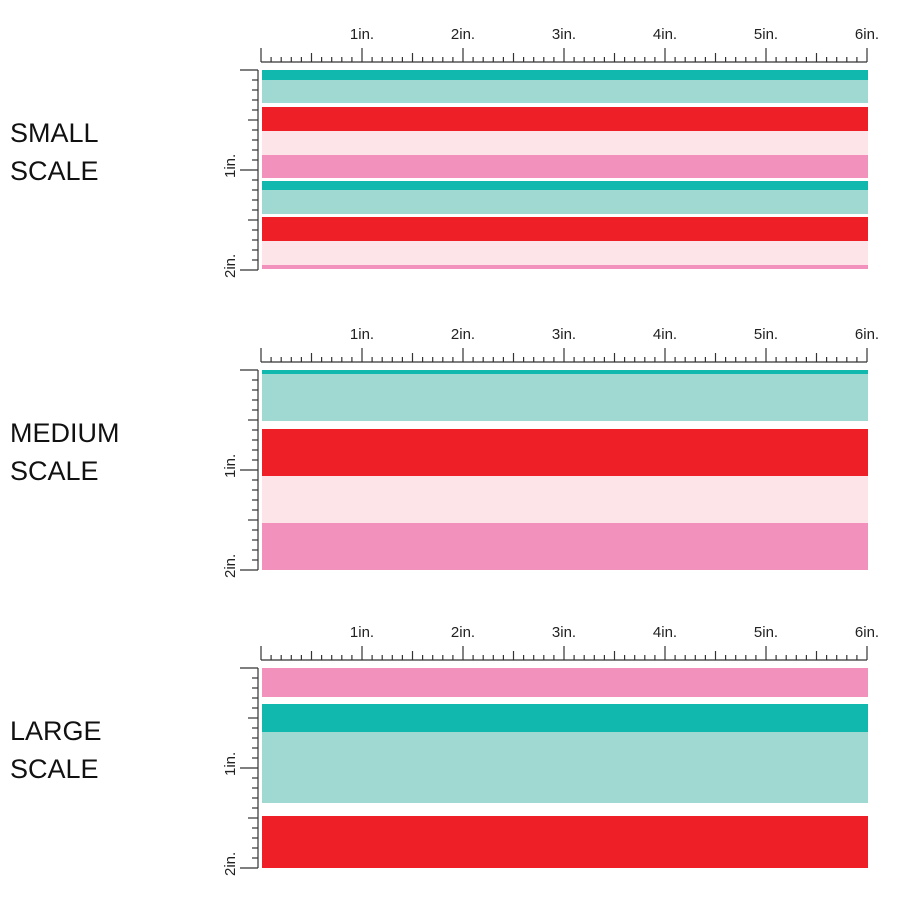  What do you see at coordinates (65, 433) in the screenshot?
I see `scale-label: MEDIUM` at bounding box center [65, 433].